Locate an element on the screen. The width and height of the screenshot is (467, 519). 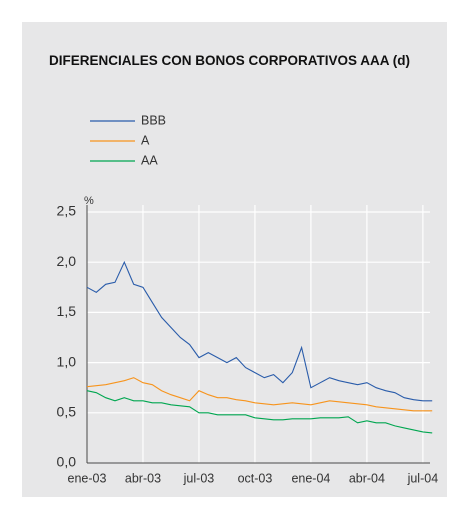
x-tick-label: ene-04 is located at coordinates (310, 478).